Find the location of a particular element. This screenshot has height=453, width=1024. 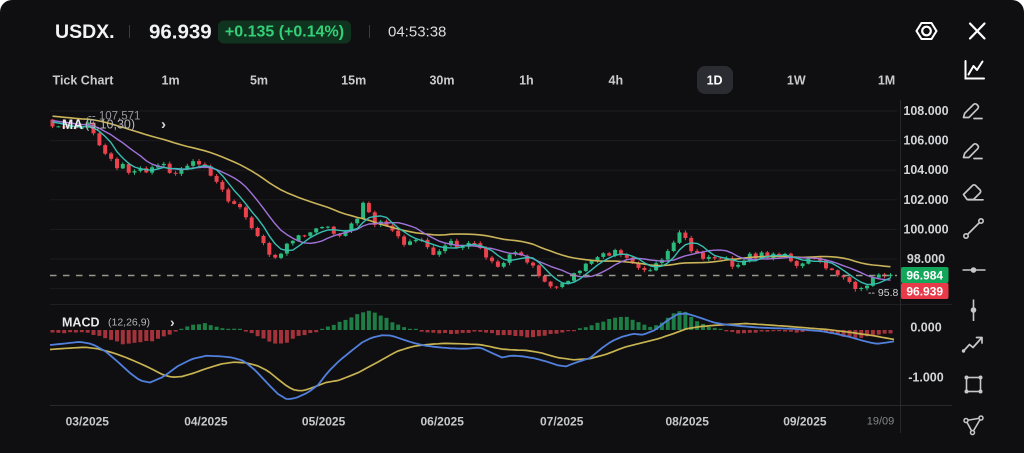

svg-text: +0.135 (+0.14%) is located at coordinates (284, 32).